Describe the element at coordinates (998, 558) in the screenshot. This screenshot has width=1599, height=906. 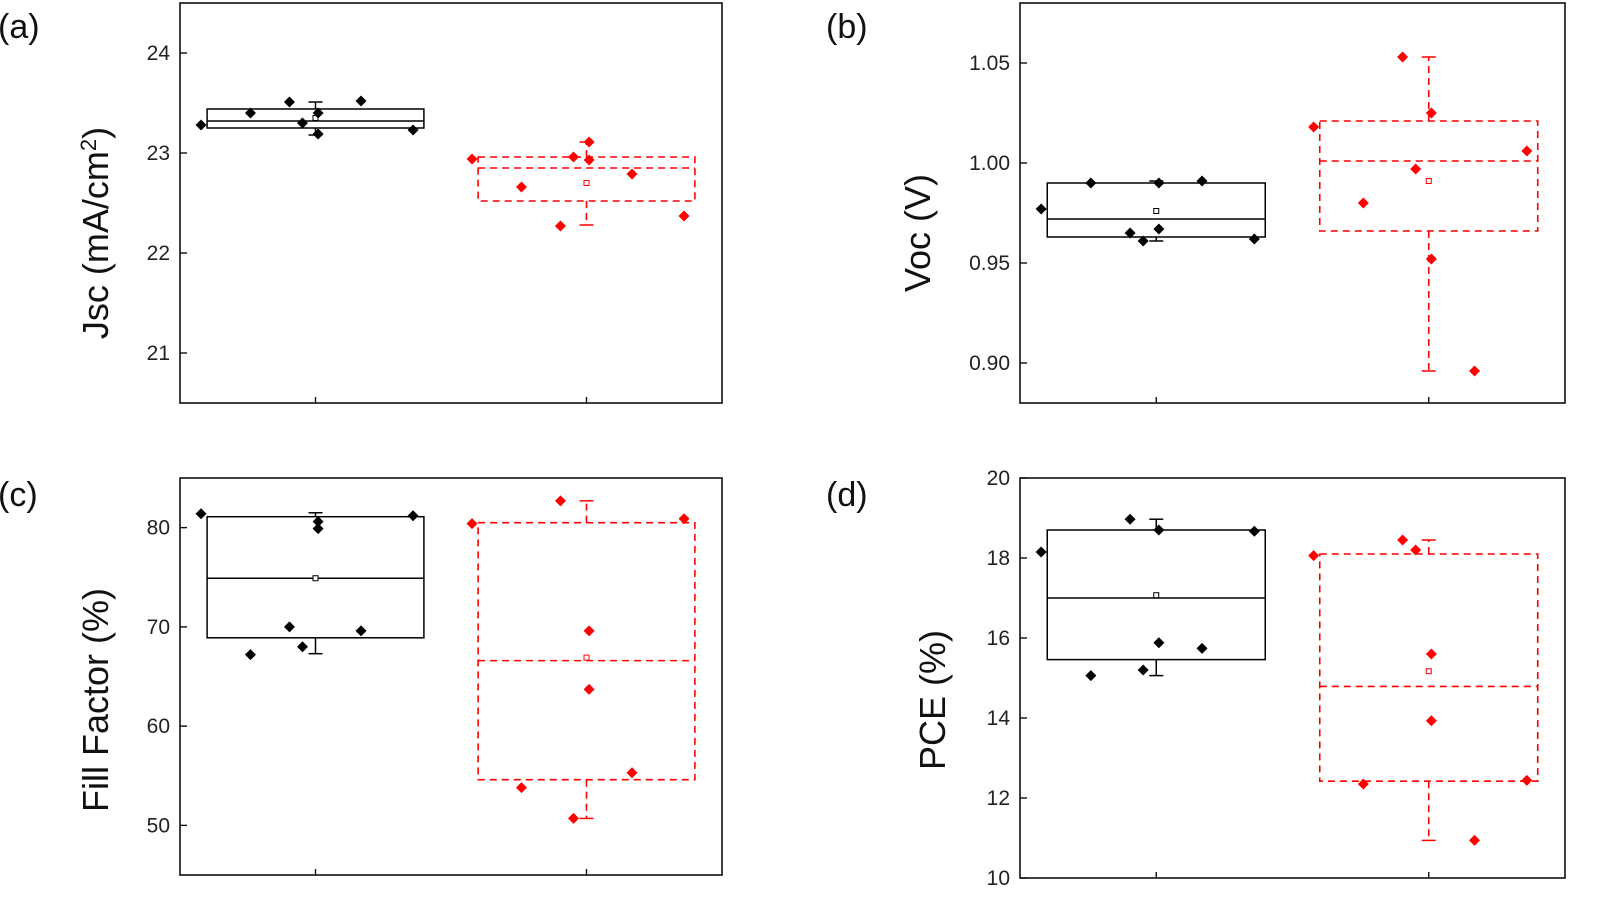
I see `y-tick-label: 18` at that location.